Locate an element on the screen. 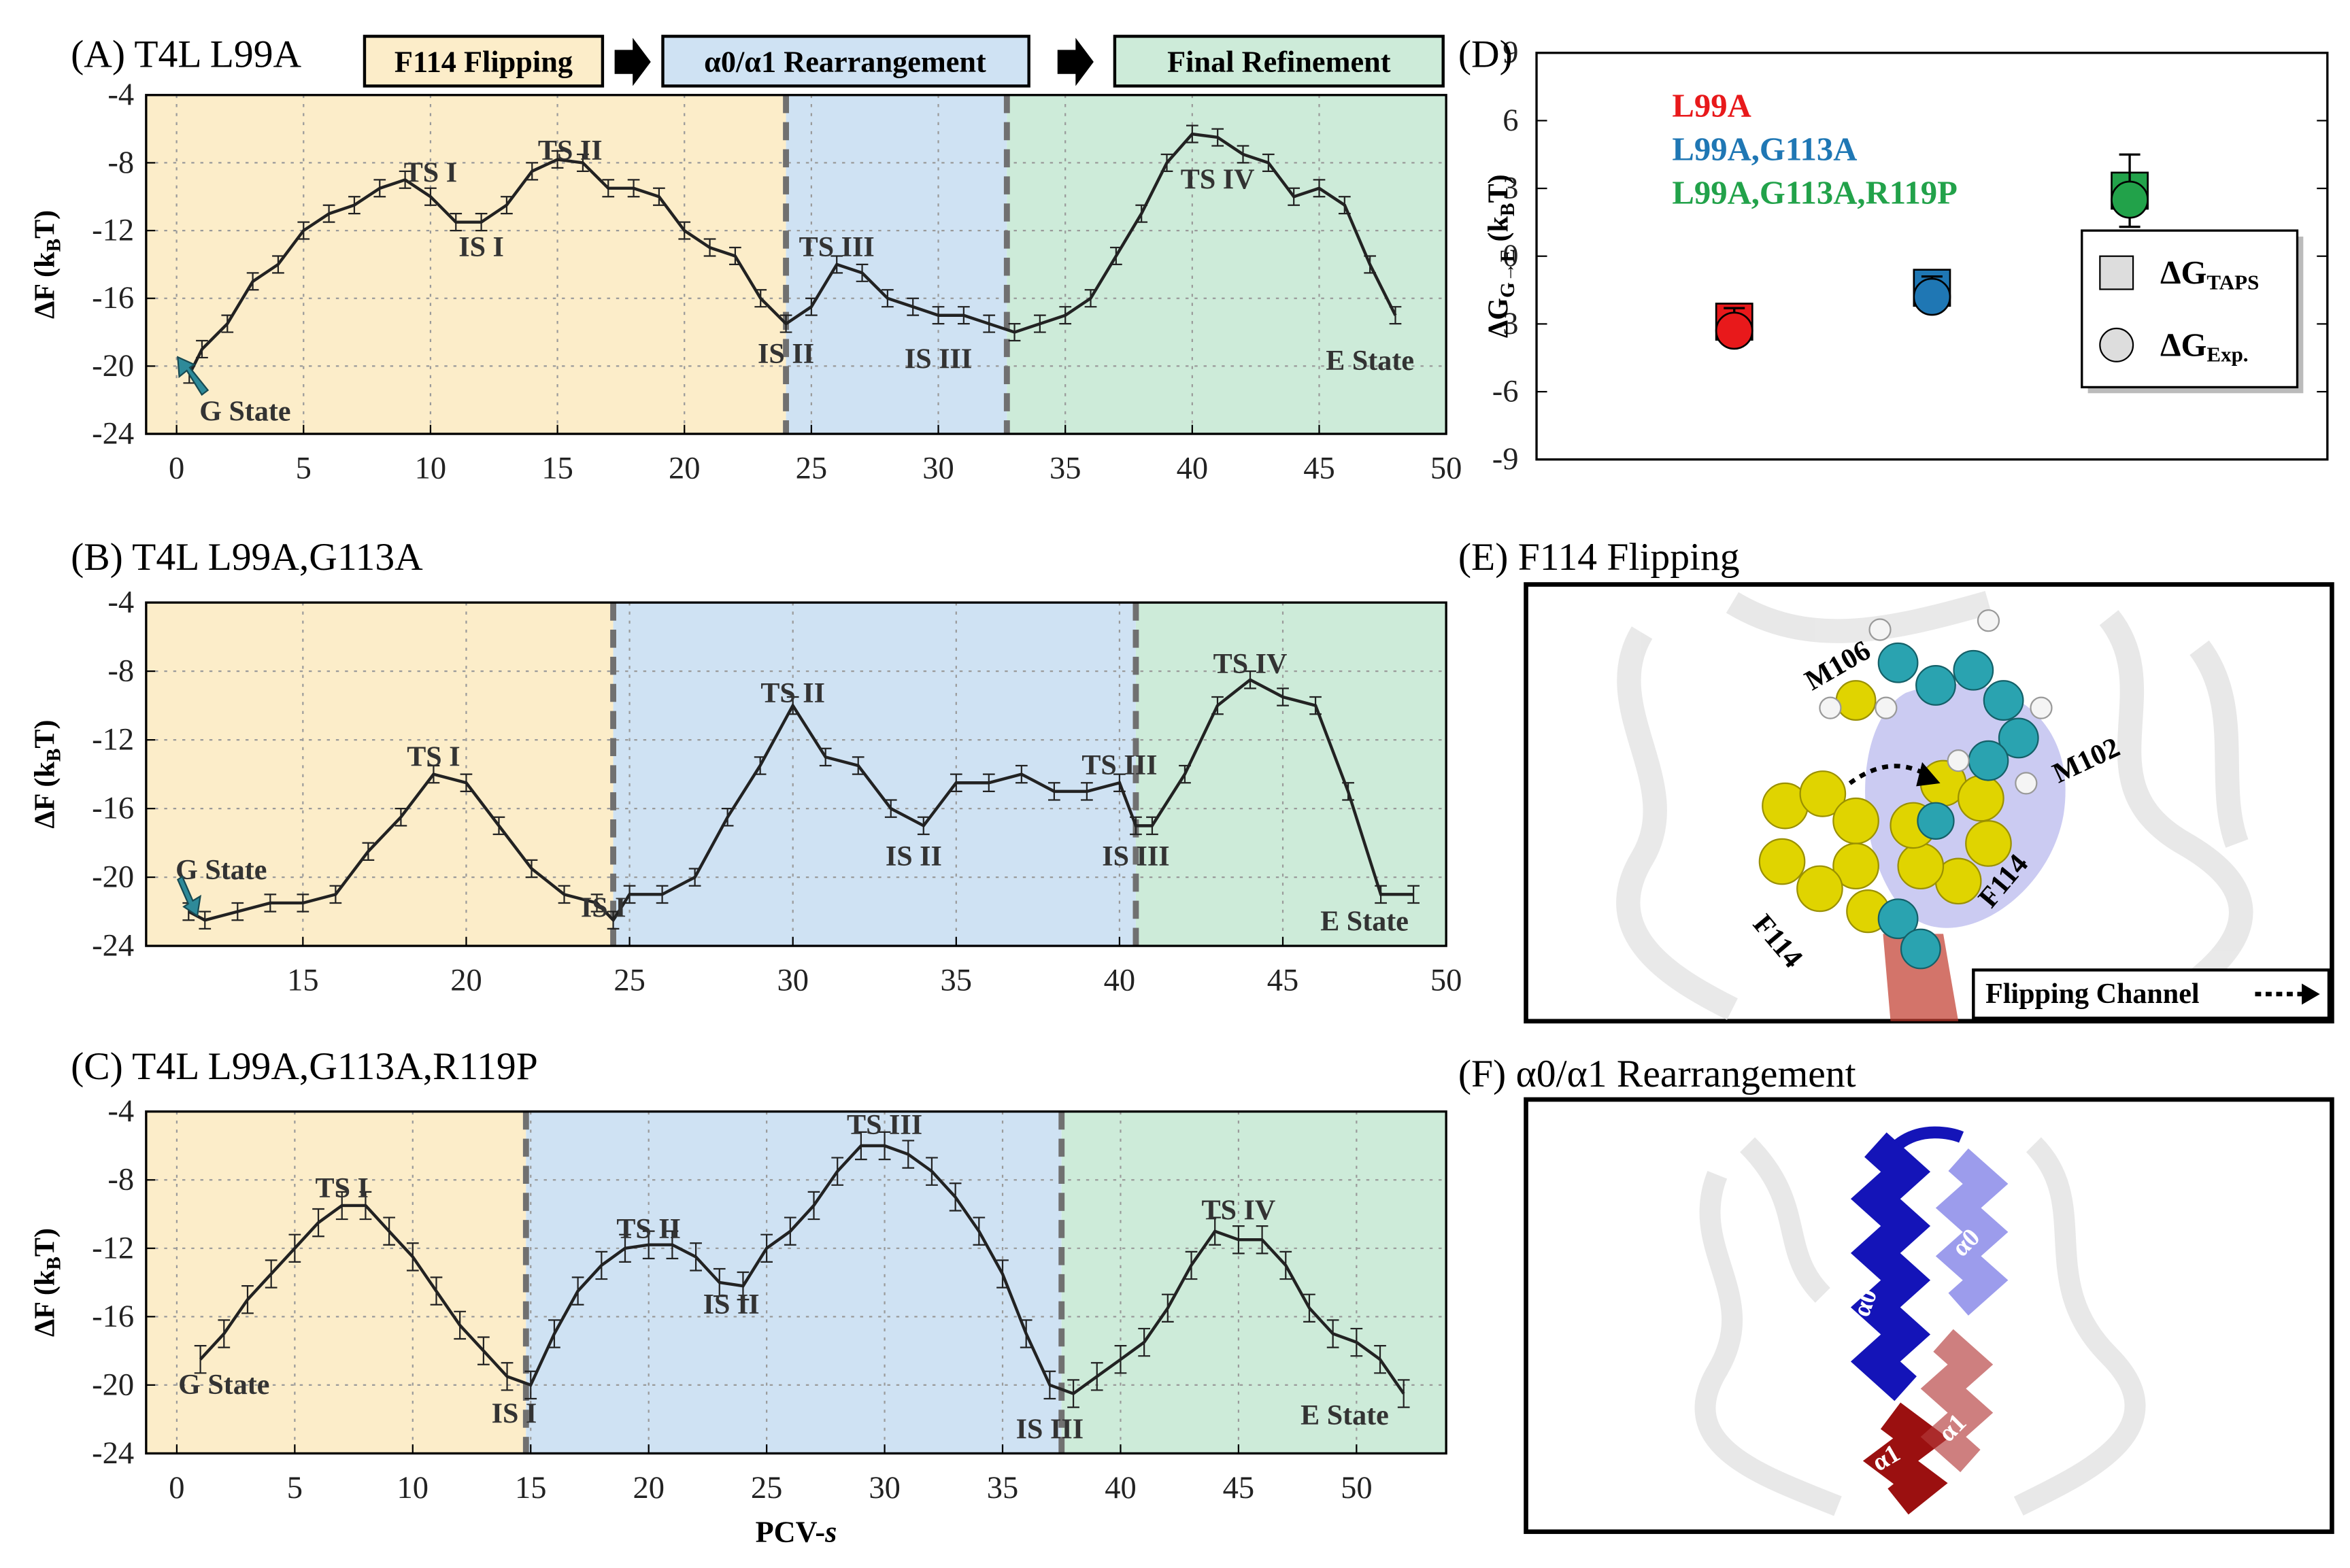  state-label: TS I is located at coordinates (430, 172).